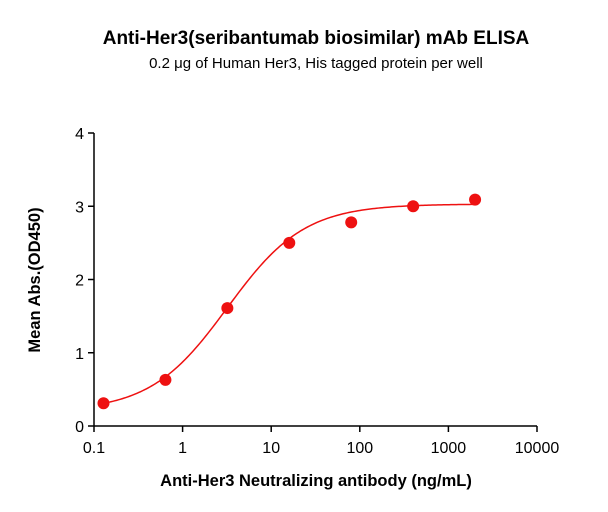  What do you see at coordinates (449, 448) in the screenshot?
I see `x-tick-label: 1000` at bounding box center [449, 448].